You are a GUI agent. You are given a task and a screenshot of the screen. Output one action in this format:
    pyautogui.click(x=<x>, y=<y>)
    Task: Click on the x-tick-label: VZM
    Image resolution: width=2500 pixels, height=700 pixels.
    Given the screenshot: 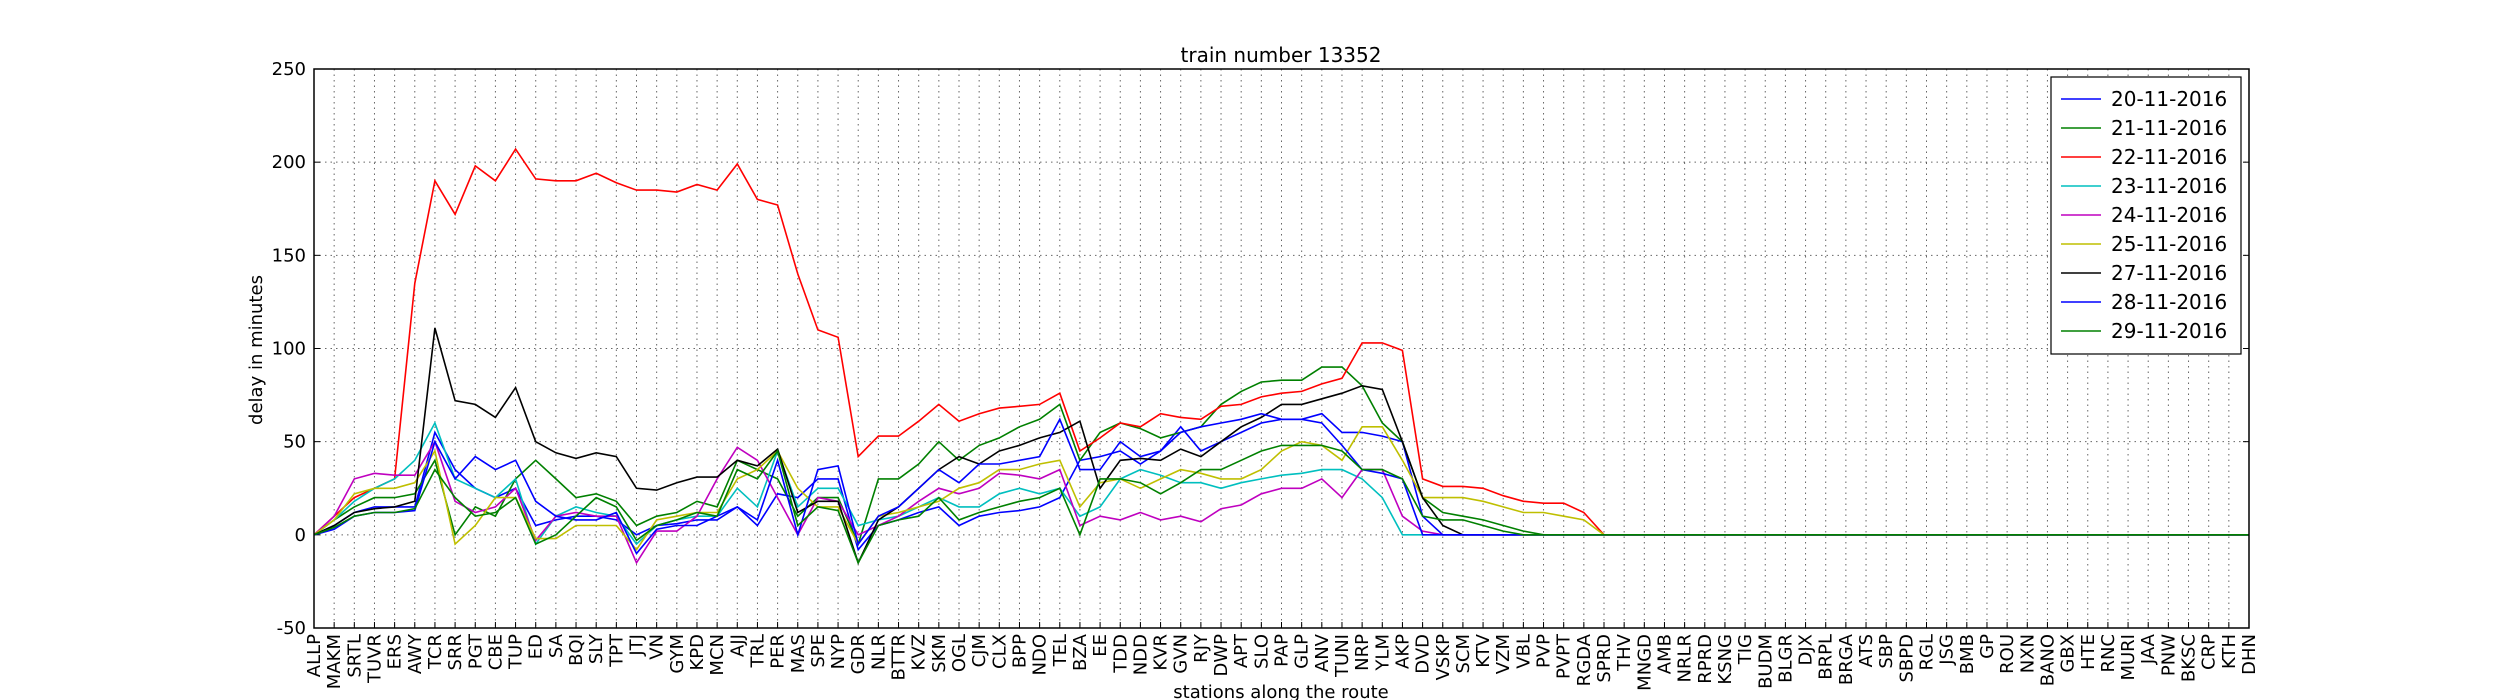 What is the action you would take?
    pyautogui.click(x=1503, y=654)
    